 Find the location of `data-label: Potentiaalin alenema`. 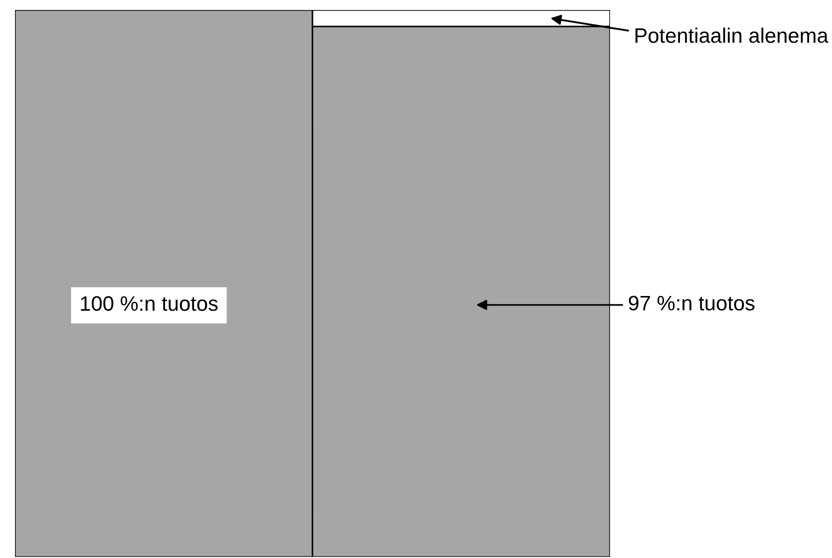

data-label: Potentiaalin alenema is located at coordinates (732, 35).